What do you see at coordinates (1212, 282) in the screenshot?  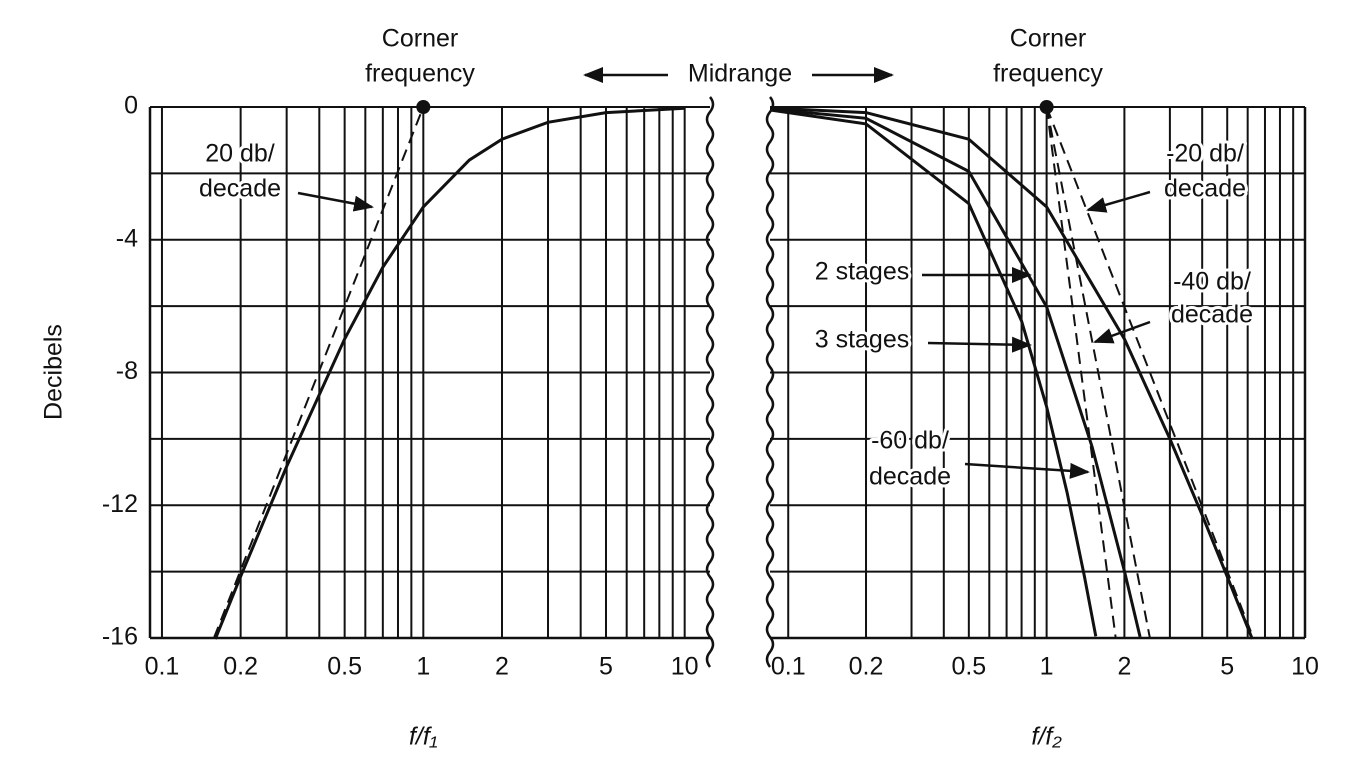 I see `annotation: -40 db/` at bounding box center [1212, 282].